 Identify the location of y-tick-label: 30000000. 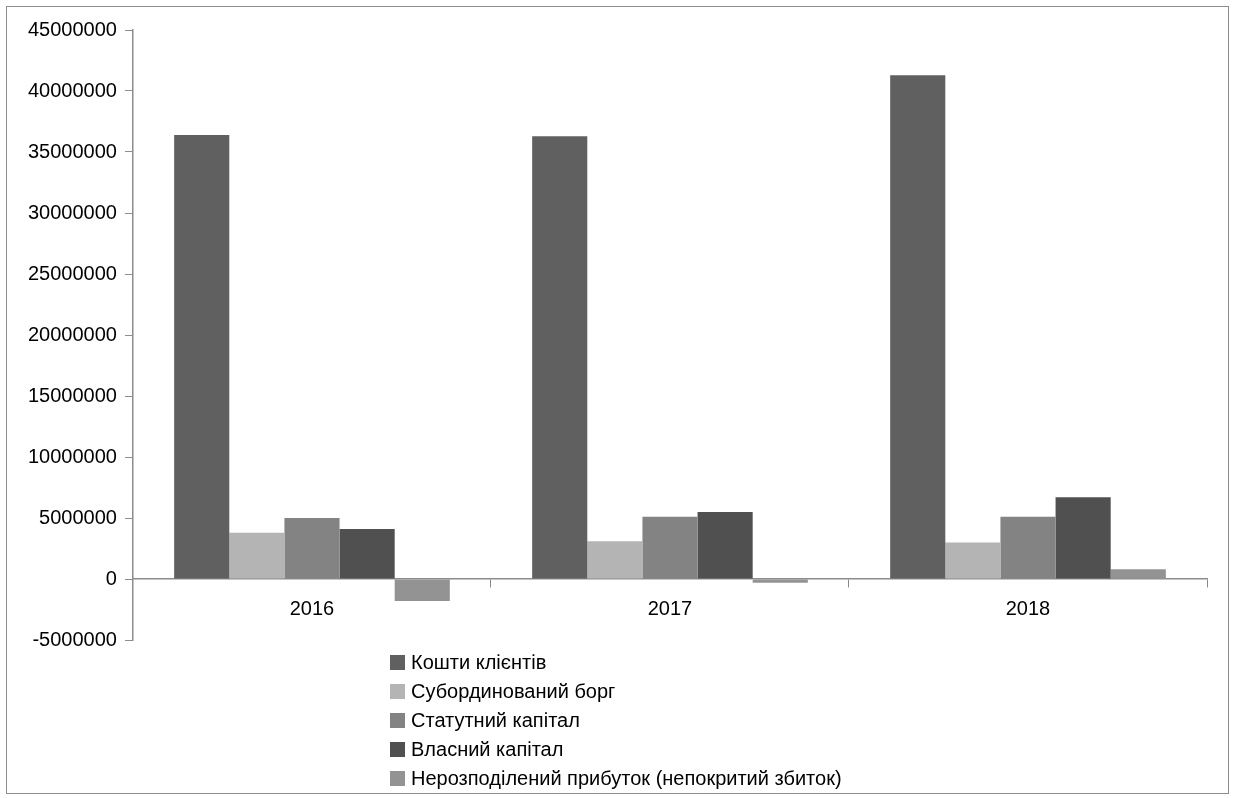
(72, 211).